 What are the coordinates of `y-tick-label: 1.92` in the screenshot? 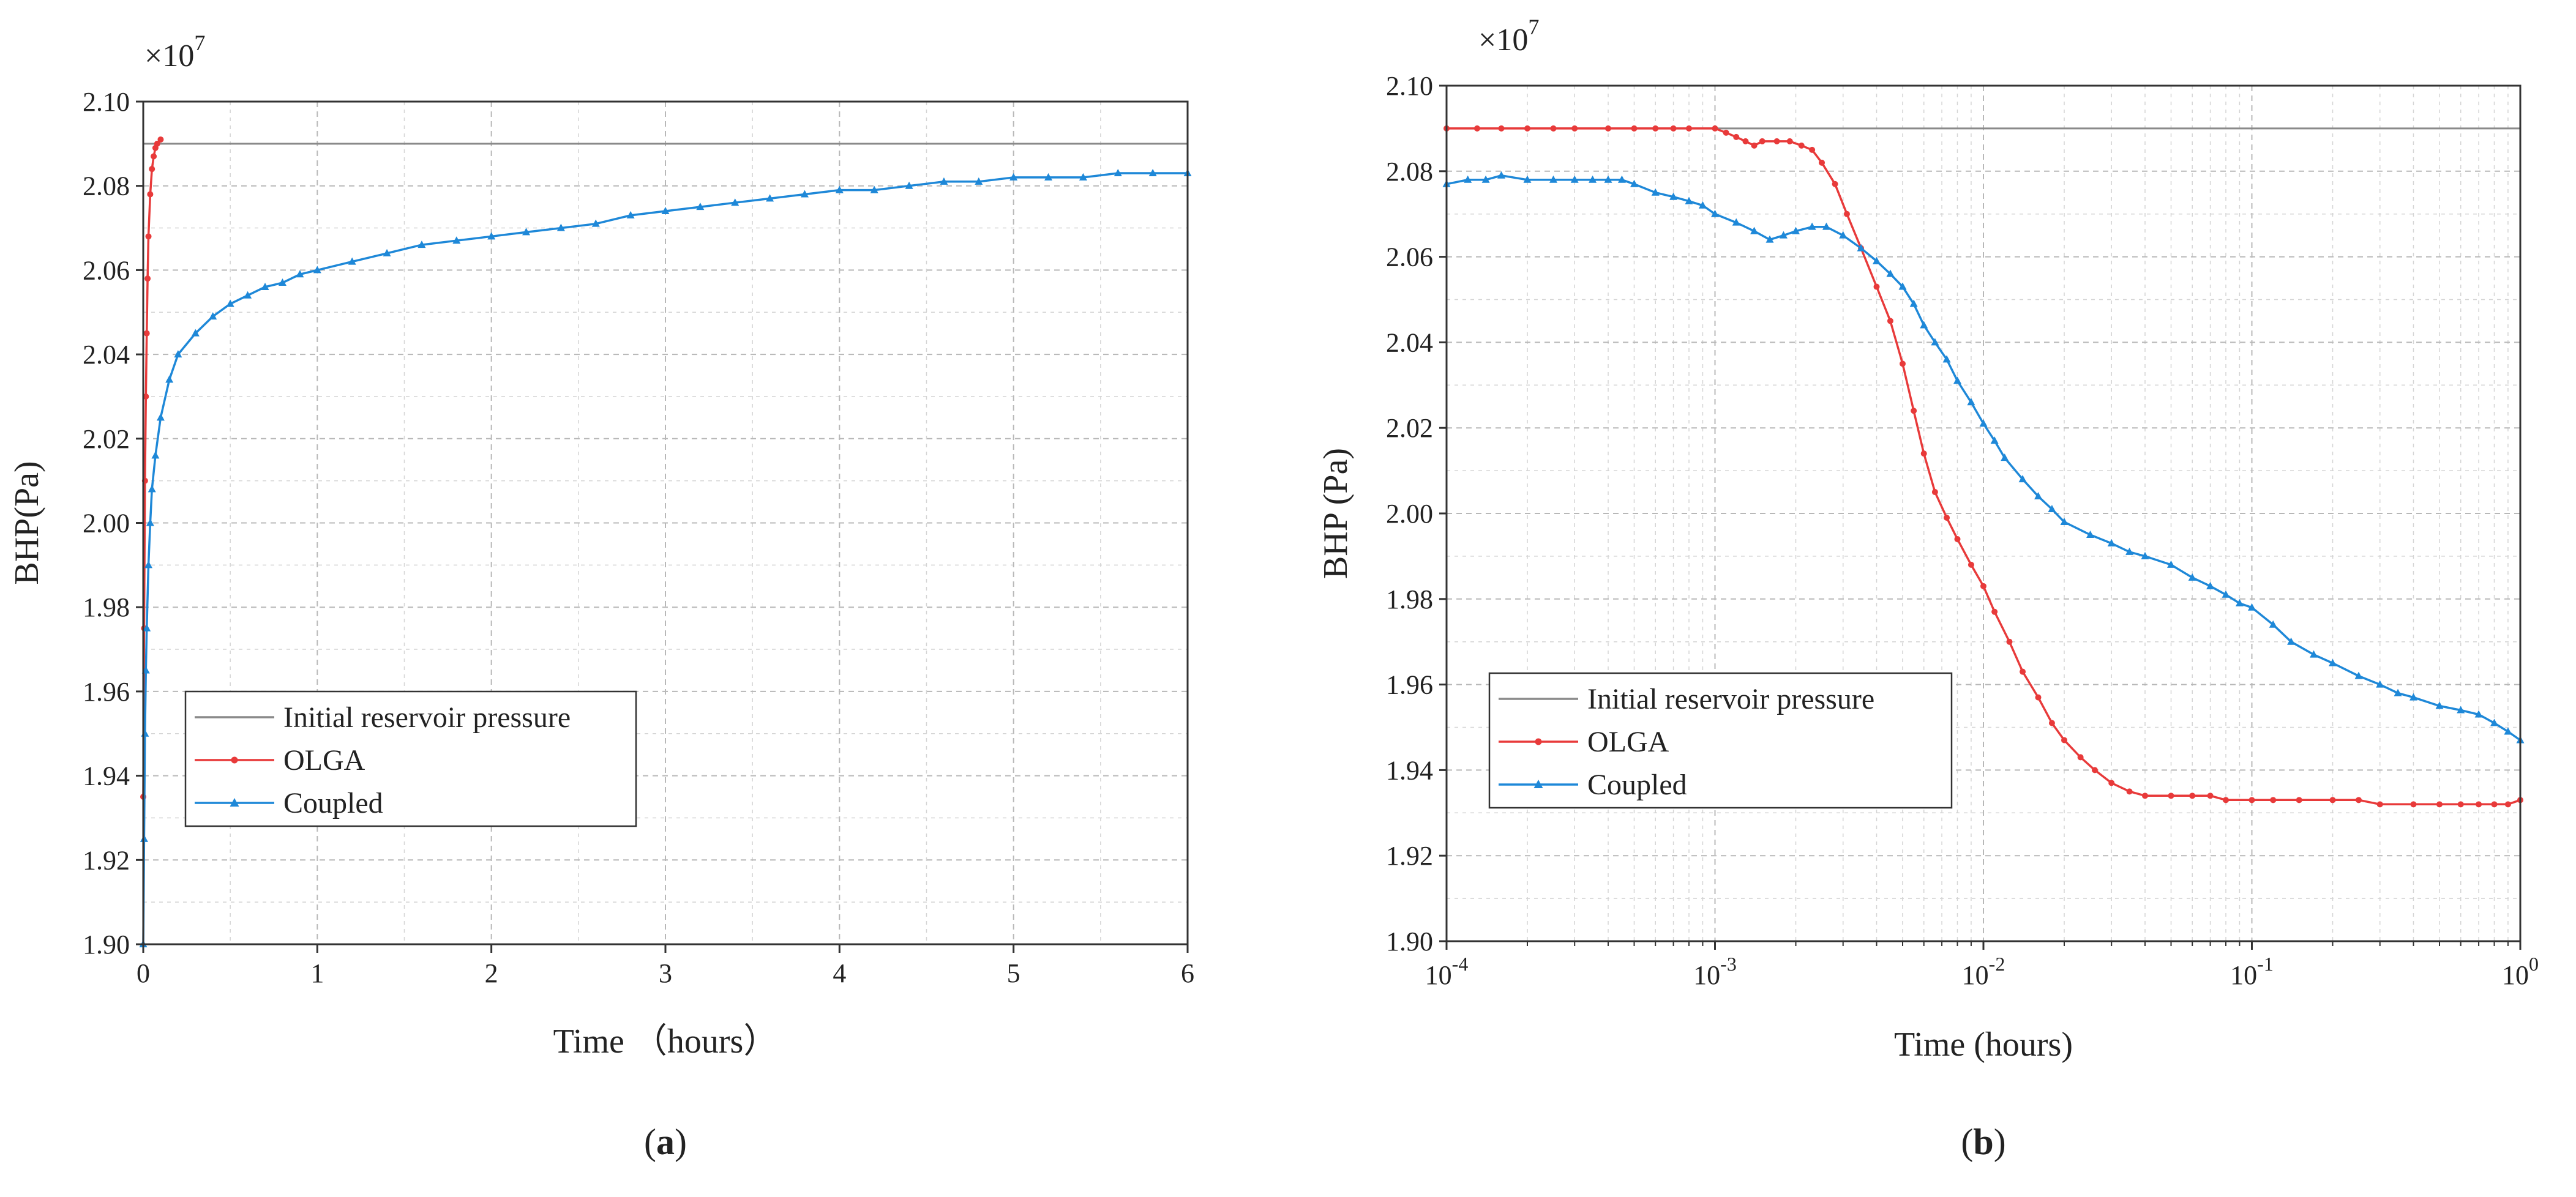 It's located at (107, 860).